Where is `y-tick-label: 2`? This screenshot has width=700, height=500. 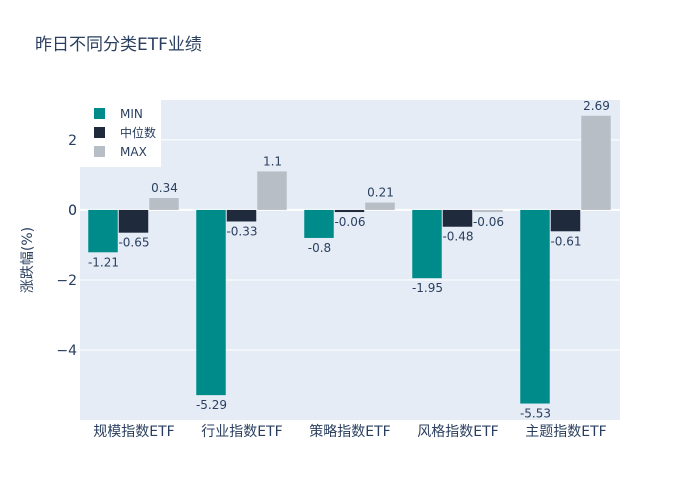
y-tick-label: 2 is located at coordinates (72, 141).